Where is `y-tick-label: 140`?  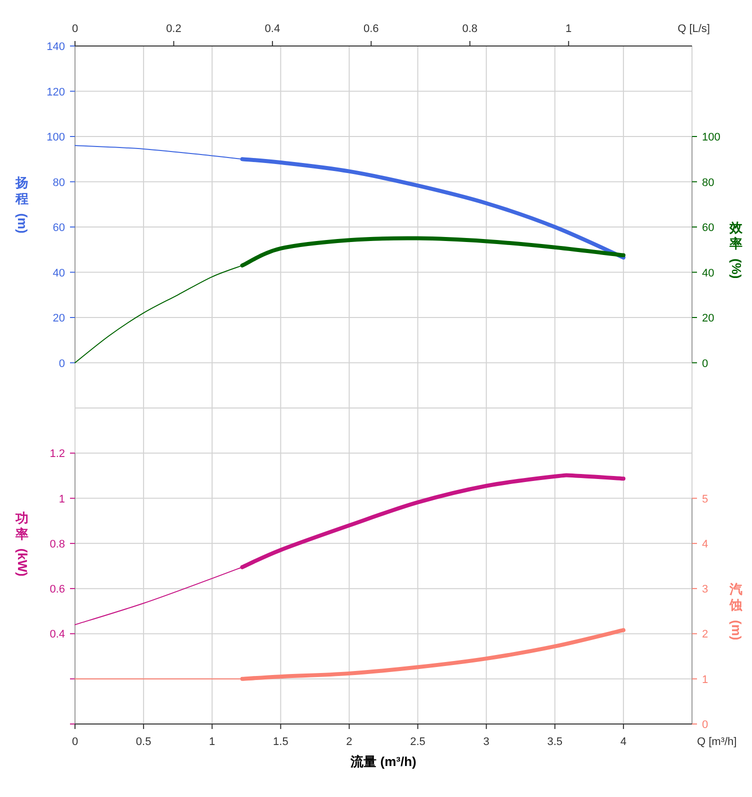 y-tick-label: 140 is located at coordinates (55, 47).